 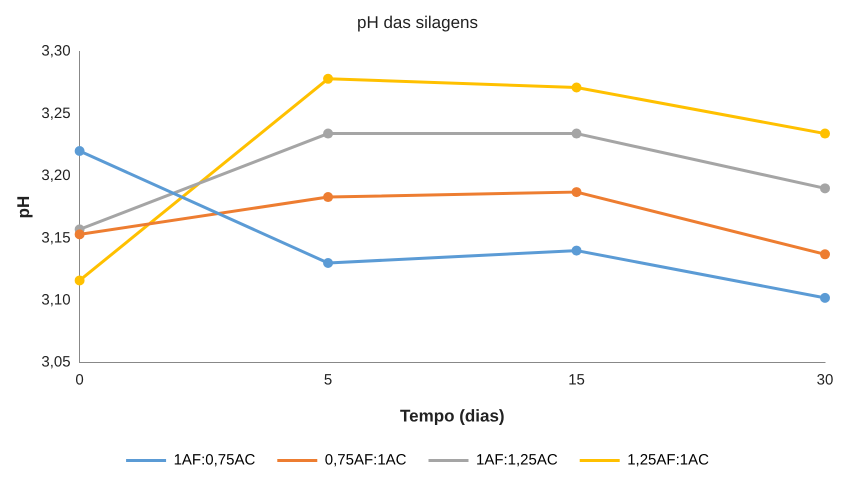 I want to click on y-tick-label: 3,30, so click(x=56, y=51).